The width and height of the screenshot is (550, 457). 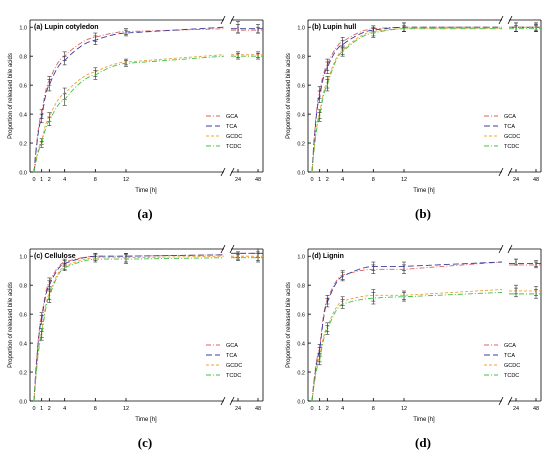 I want to click on chart-title: (c) Cellulose, so click(x=55, y=256).